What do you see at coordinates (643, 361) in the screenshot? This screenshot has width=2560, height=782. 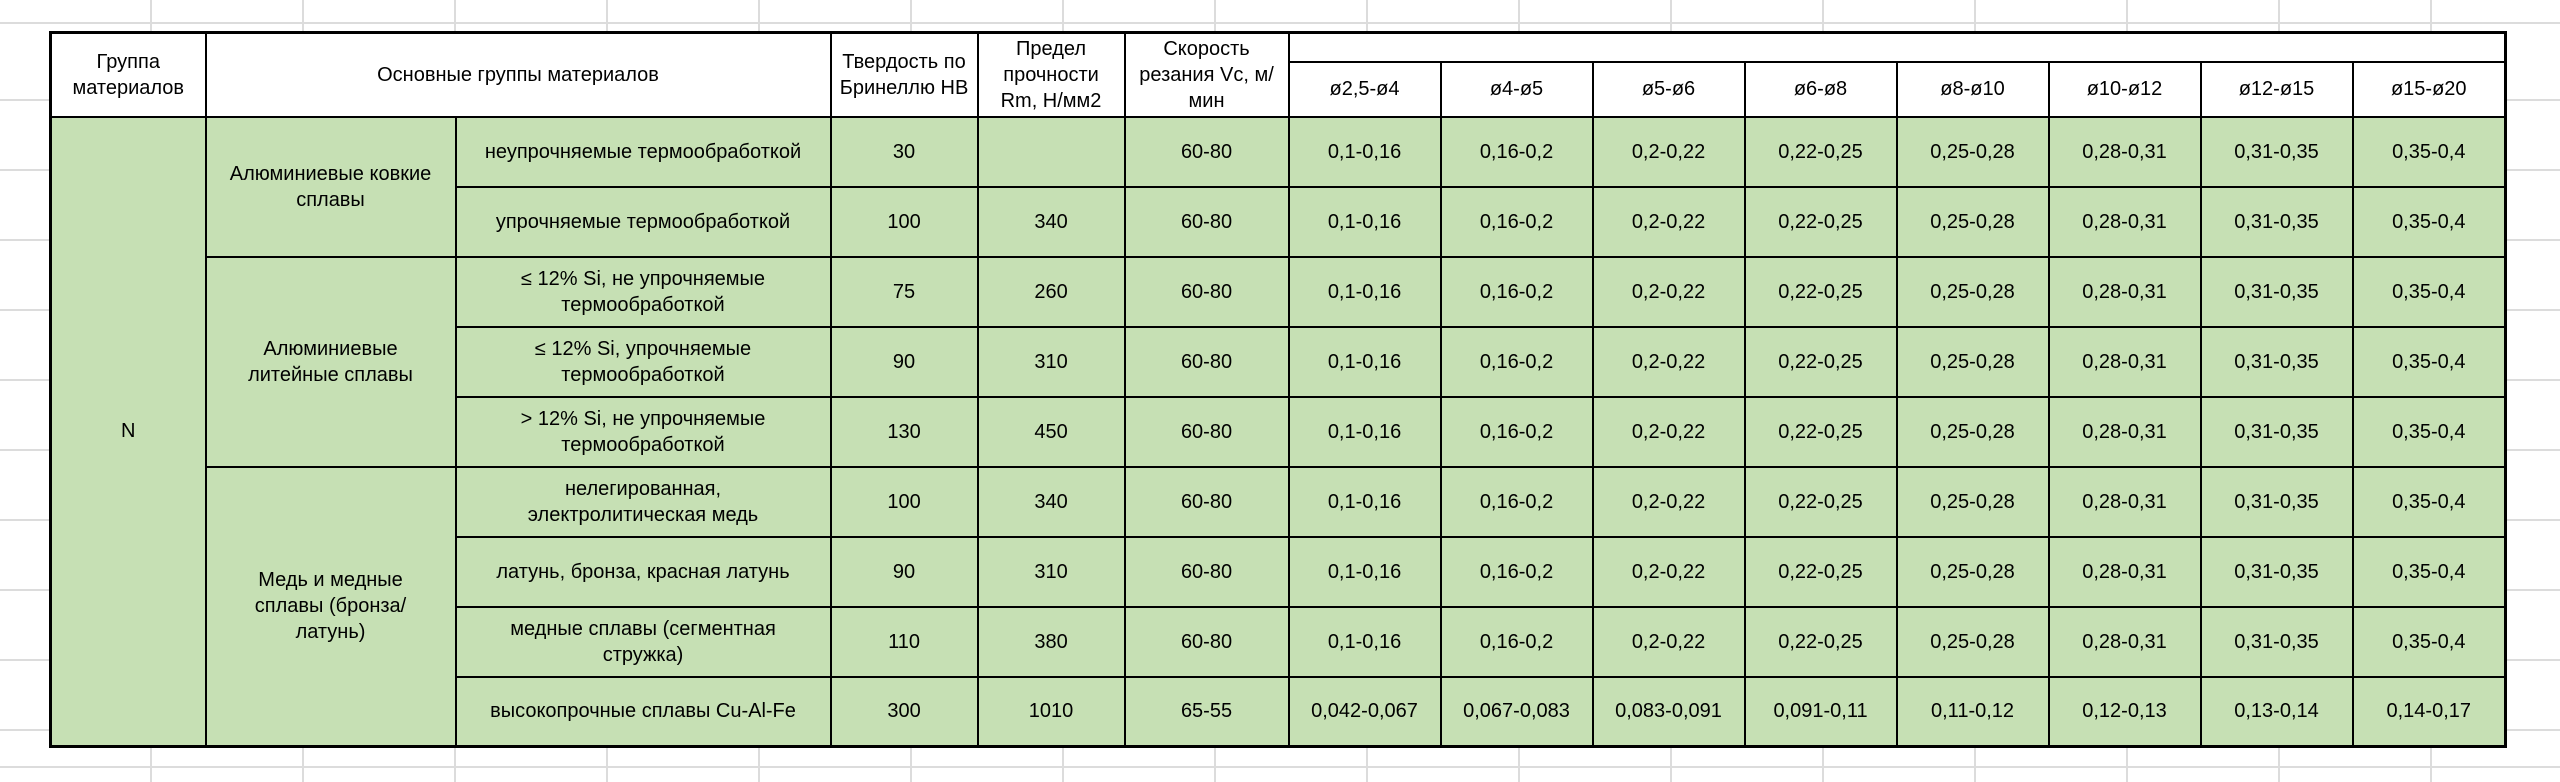 I see `cell-material-subgroup: ≤ 12% Si, упрочняемые термообработкой` at bounding box center [643, 361].